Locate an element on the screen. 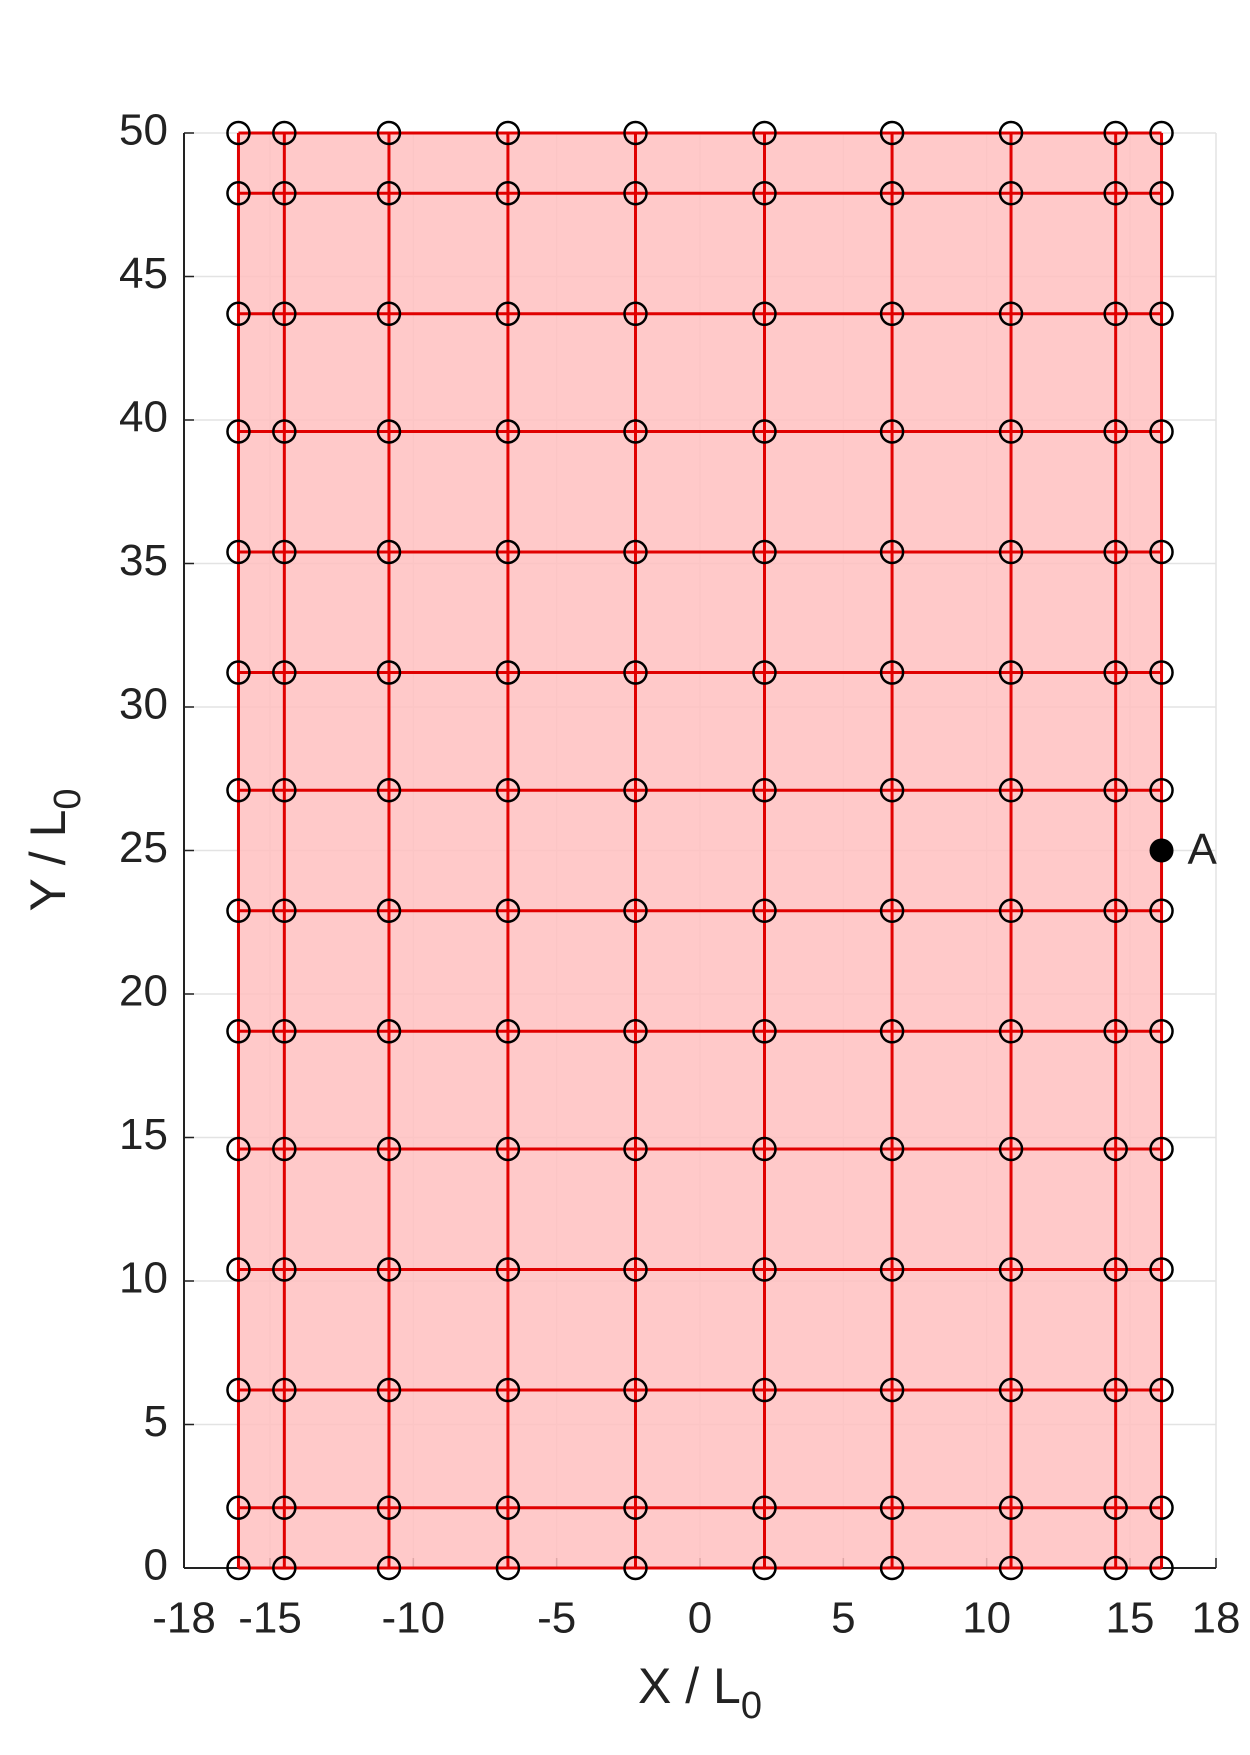  y-label-text: Y / L is located at coordinates (48, 861).